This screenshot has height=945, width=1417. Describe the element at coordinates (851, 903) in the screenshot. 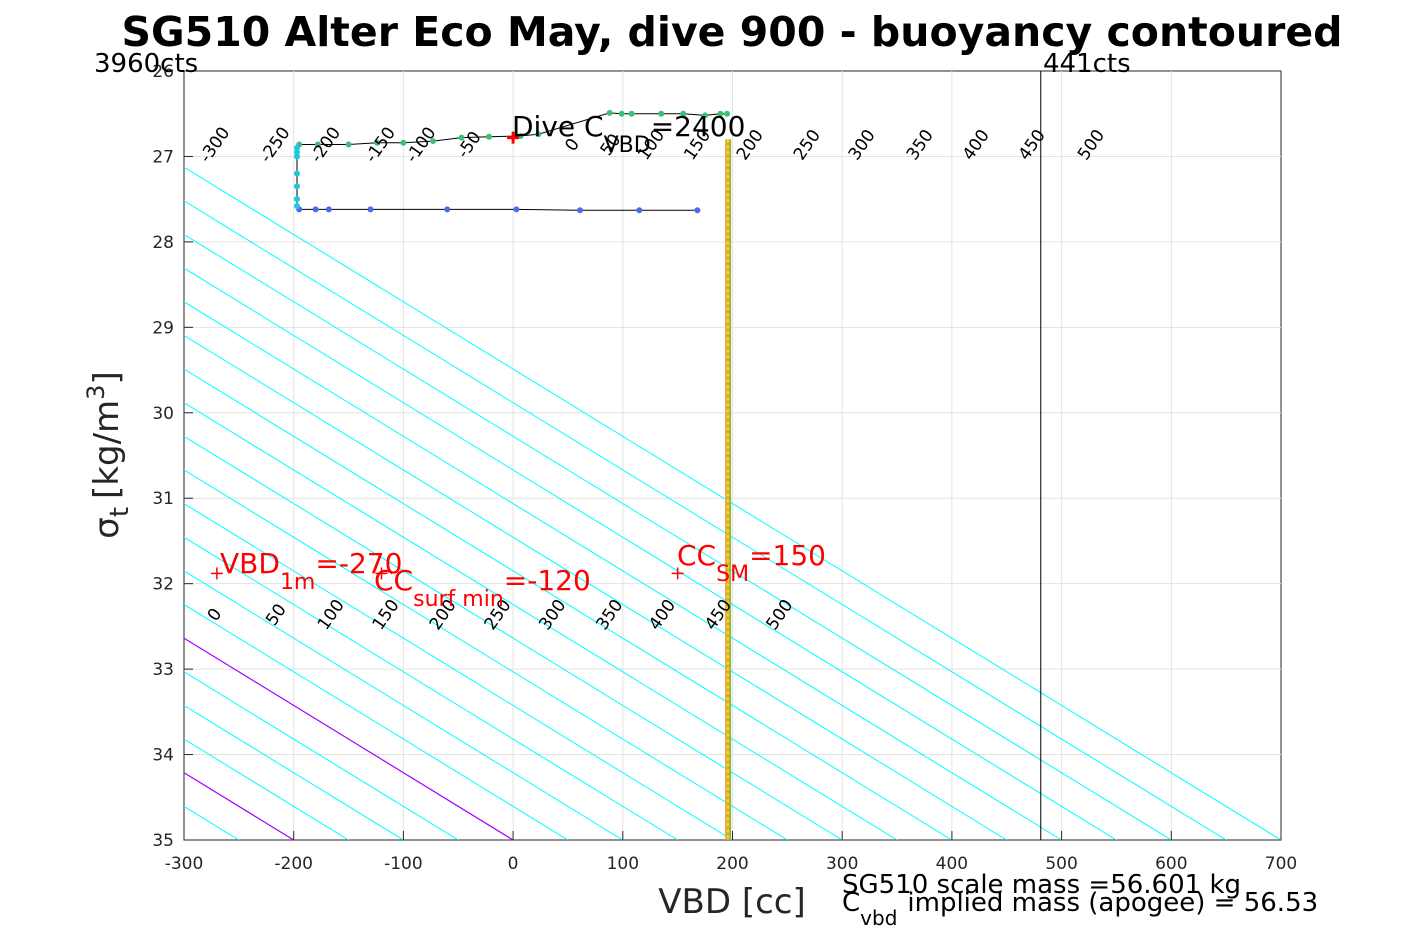

I see `implied-c: C` at that location.